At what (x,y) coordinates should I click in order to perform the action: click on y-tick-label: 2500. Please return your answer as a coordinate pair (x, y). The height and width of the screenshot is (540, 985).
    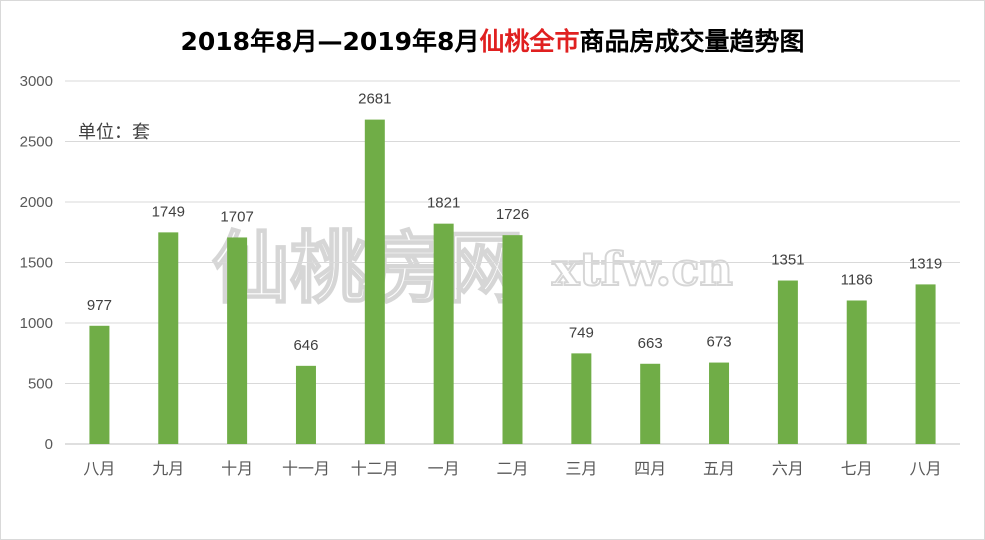
    Looking at the image, I should click on (36, 142).